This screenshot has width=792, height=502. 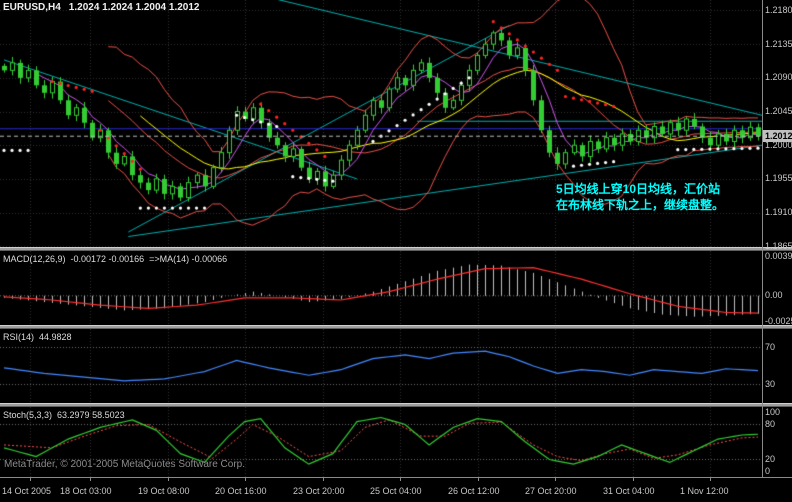 What do you see at coordinates (777, 136) in the screenshot?
I see `current-price-label: 1.2012` at bounding box center [777, 136].